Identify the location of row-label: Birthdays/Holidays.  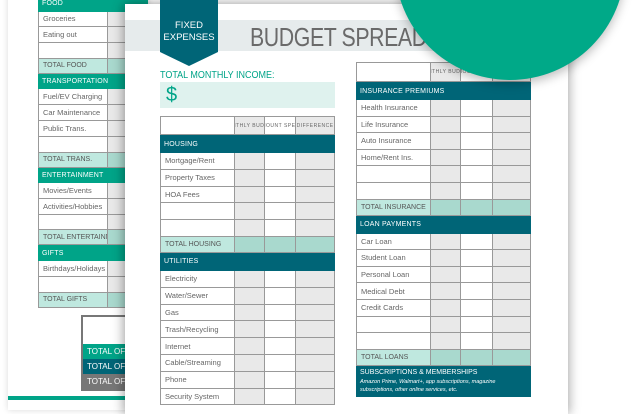
(74, 268).